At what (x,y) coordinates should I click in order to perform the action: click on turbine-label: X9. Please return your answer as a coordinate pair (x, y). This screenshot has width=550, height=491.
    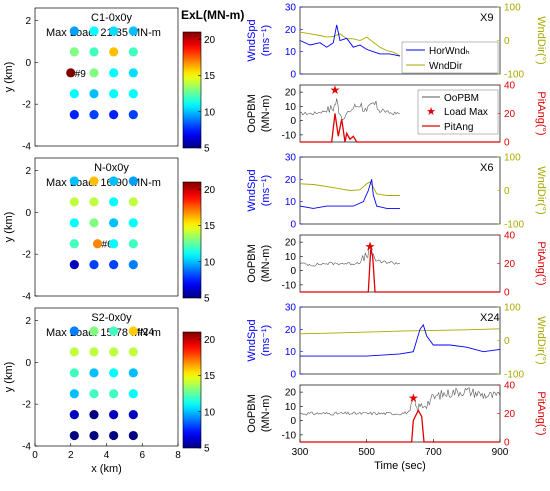
    Looking at the image, I should click on (486, 18).